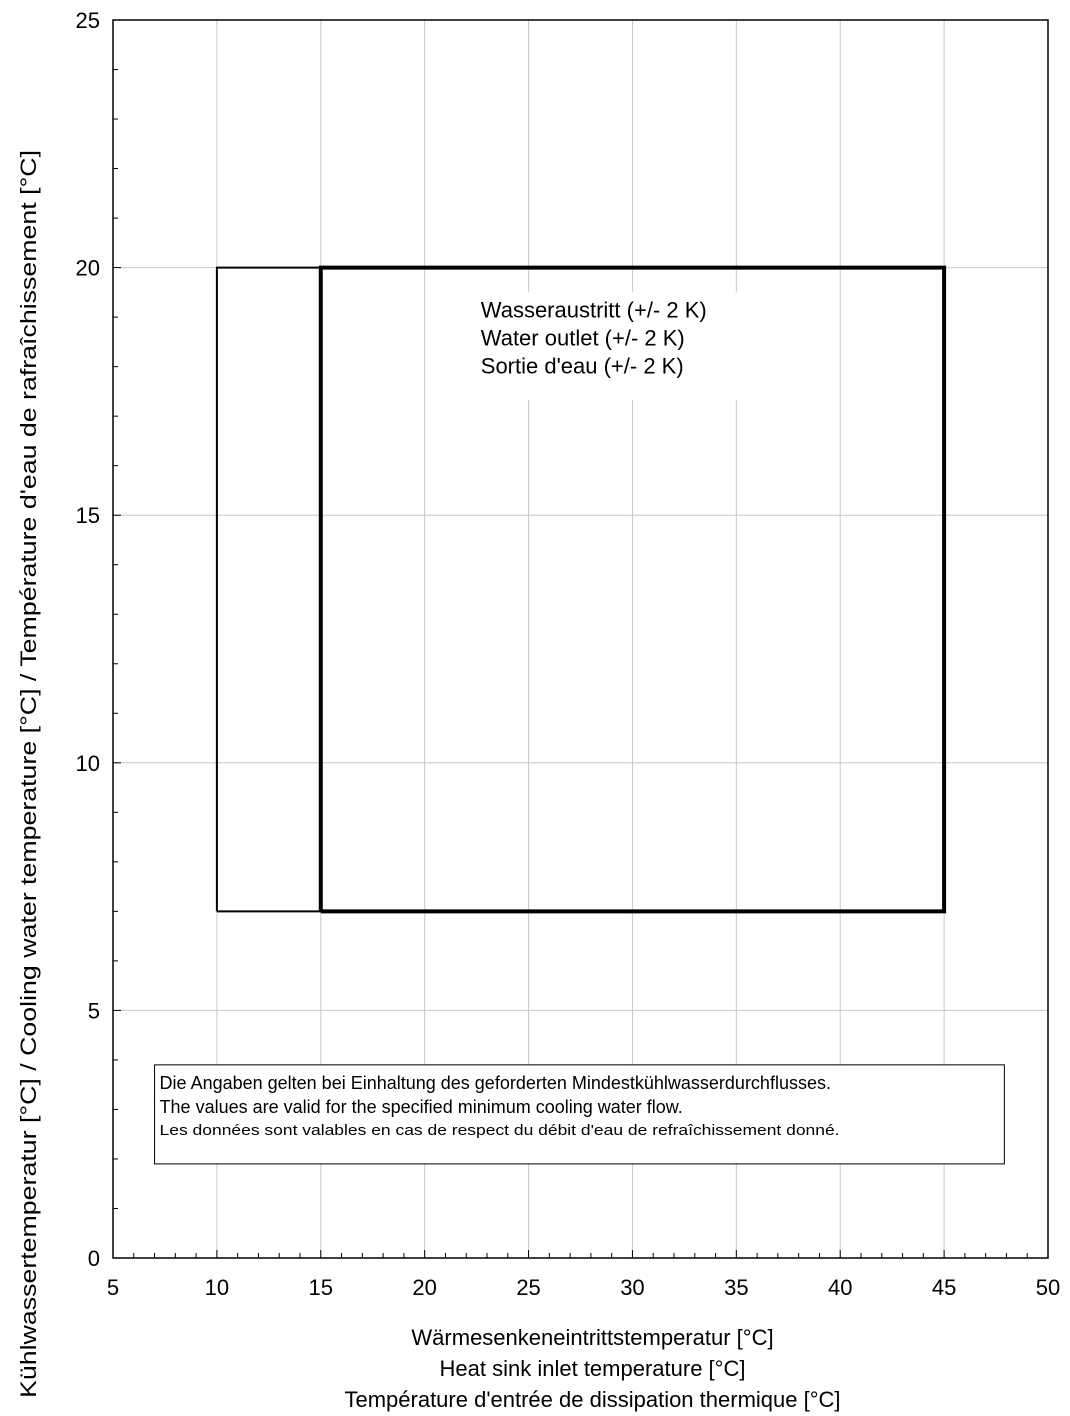  What do you see at coordinates (113, 1287) in the screenshot?
I see `x-tick-label: 5` at bounding box center [113, 1287].